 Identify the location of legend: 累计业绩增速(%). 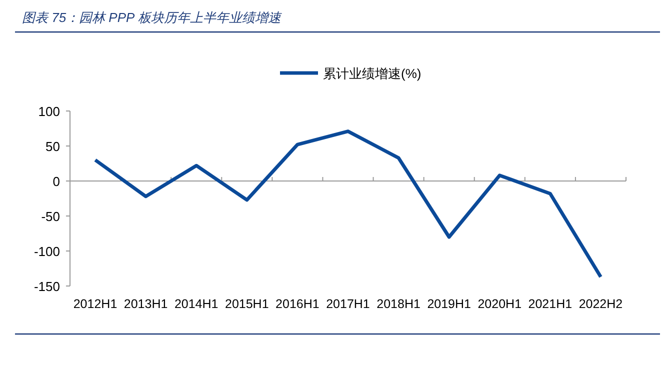
(351, 73).